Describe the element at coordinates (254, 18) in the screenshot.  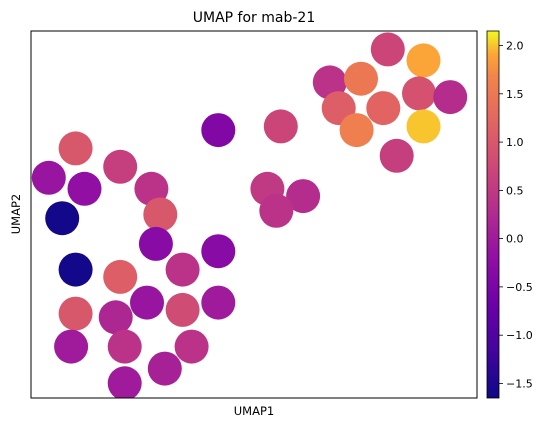
I see `chart-title: UMAP for mab-21` at that location.